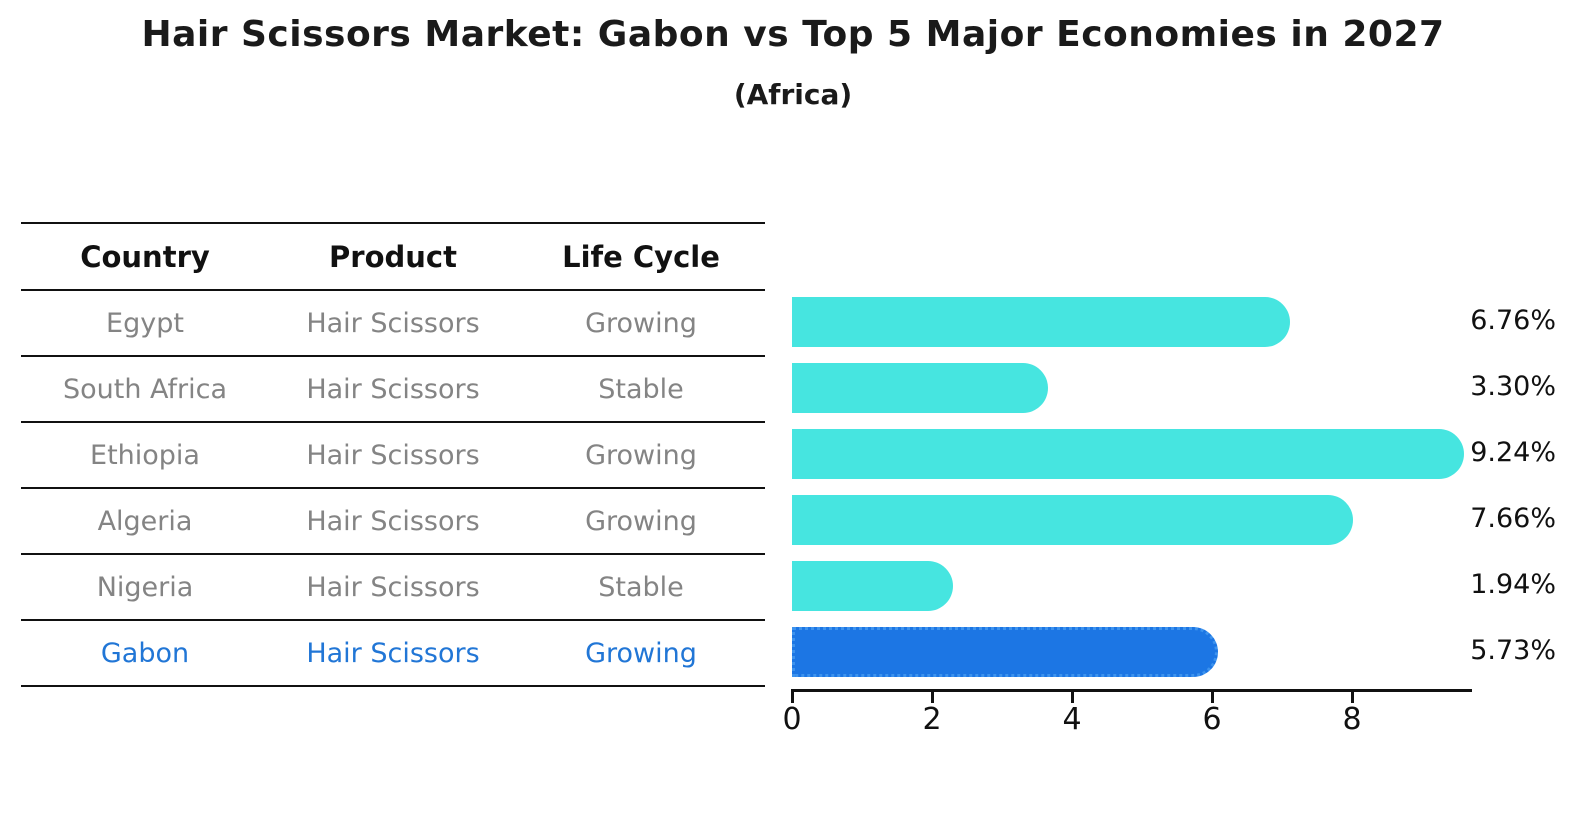 The image size is (1586, 823). I want to click on cell-country: Gabon, so click(145, 653).